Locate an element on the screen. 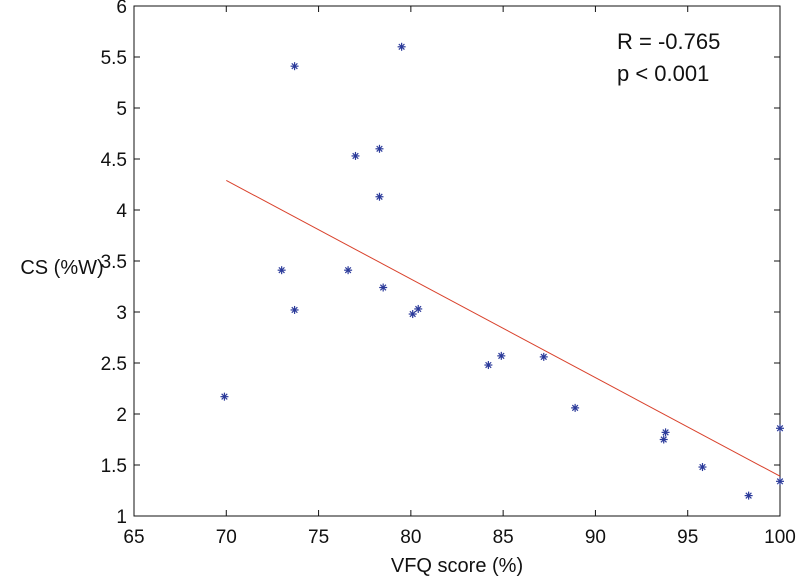 The width and height of the screenshot is (797, 583). x-tick-label-3: 80 is located at coordinates (410, 537).